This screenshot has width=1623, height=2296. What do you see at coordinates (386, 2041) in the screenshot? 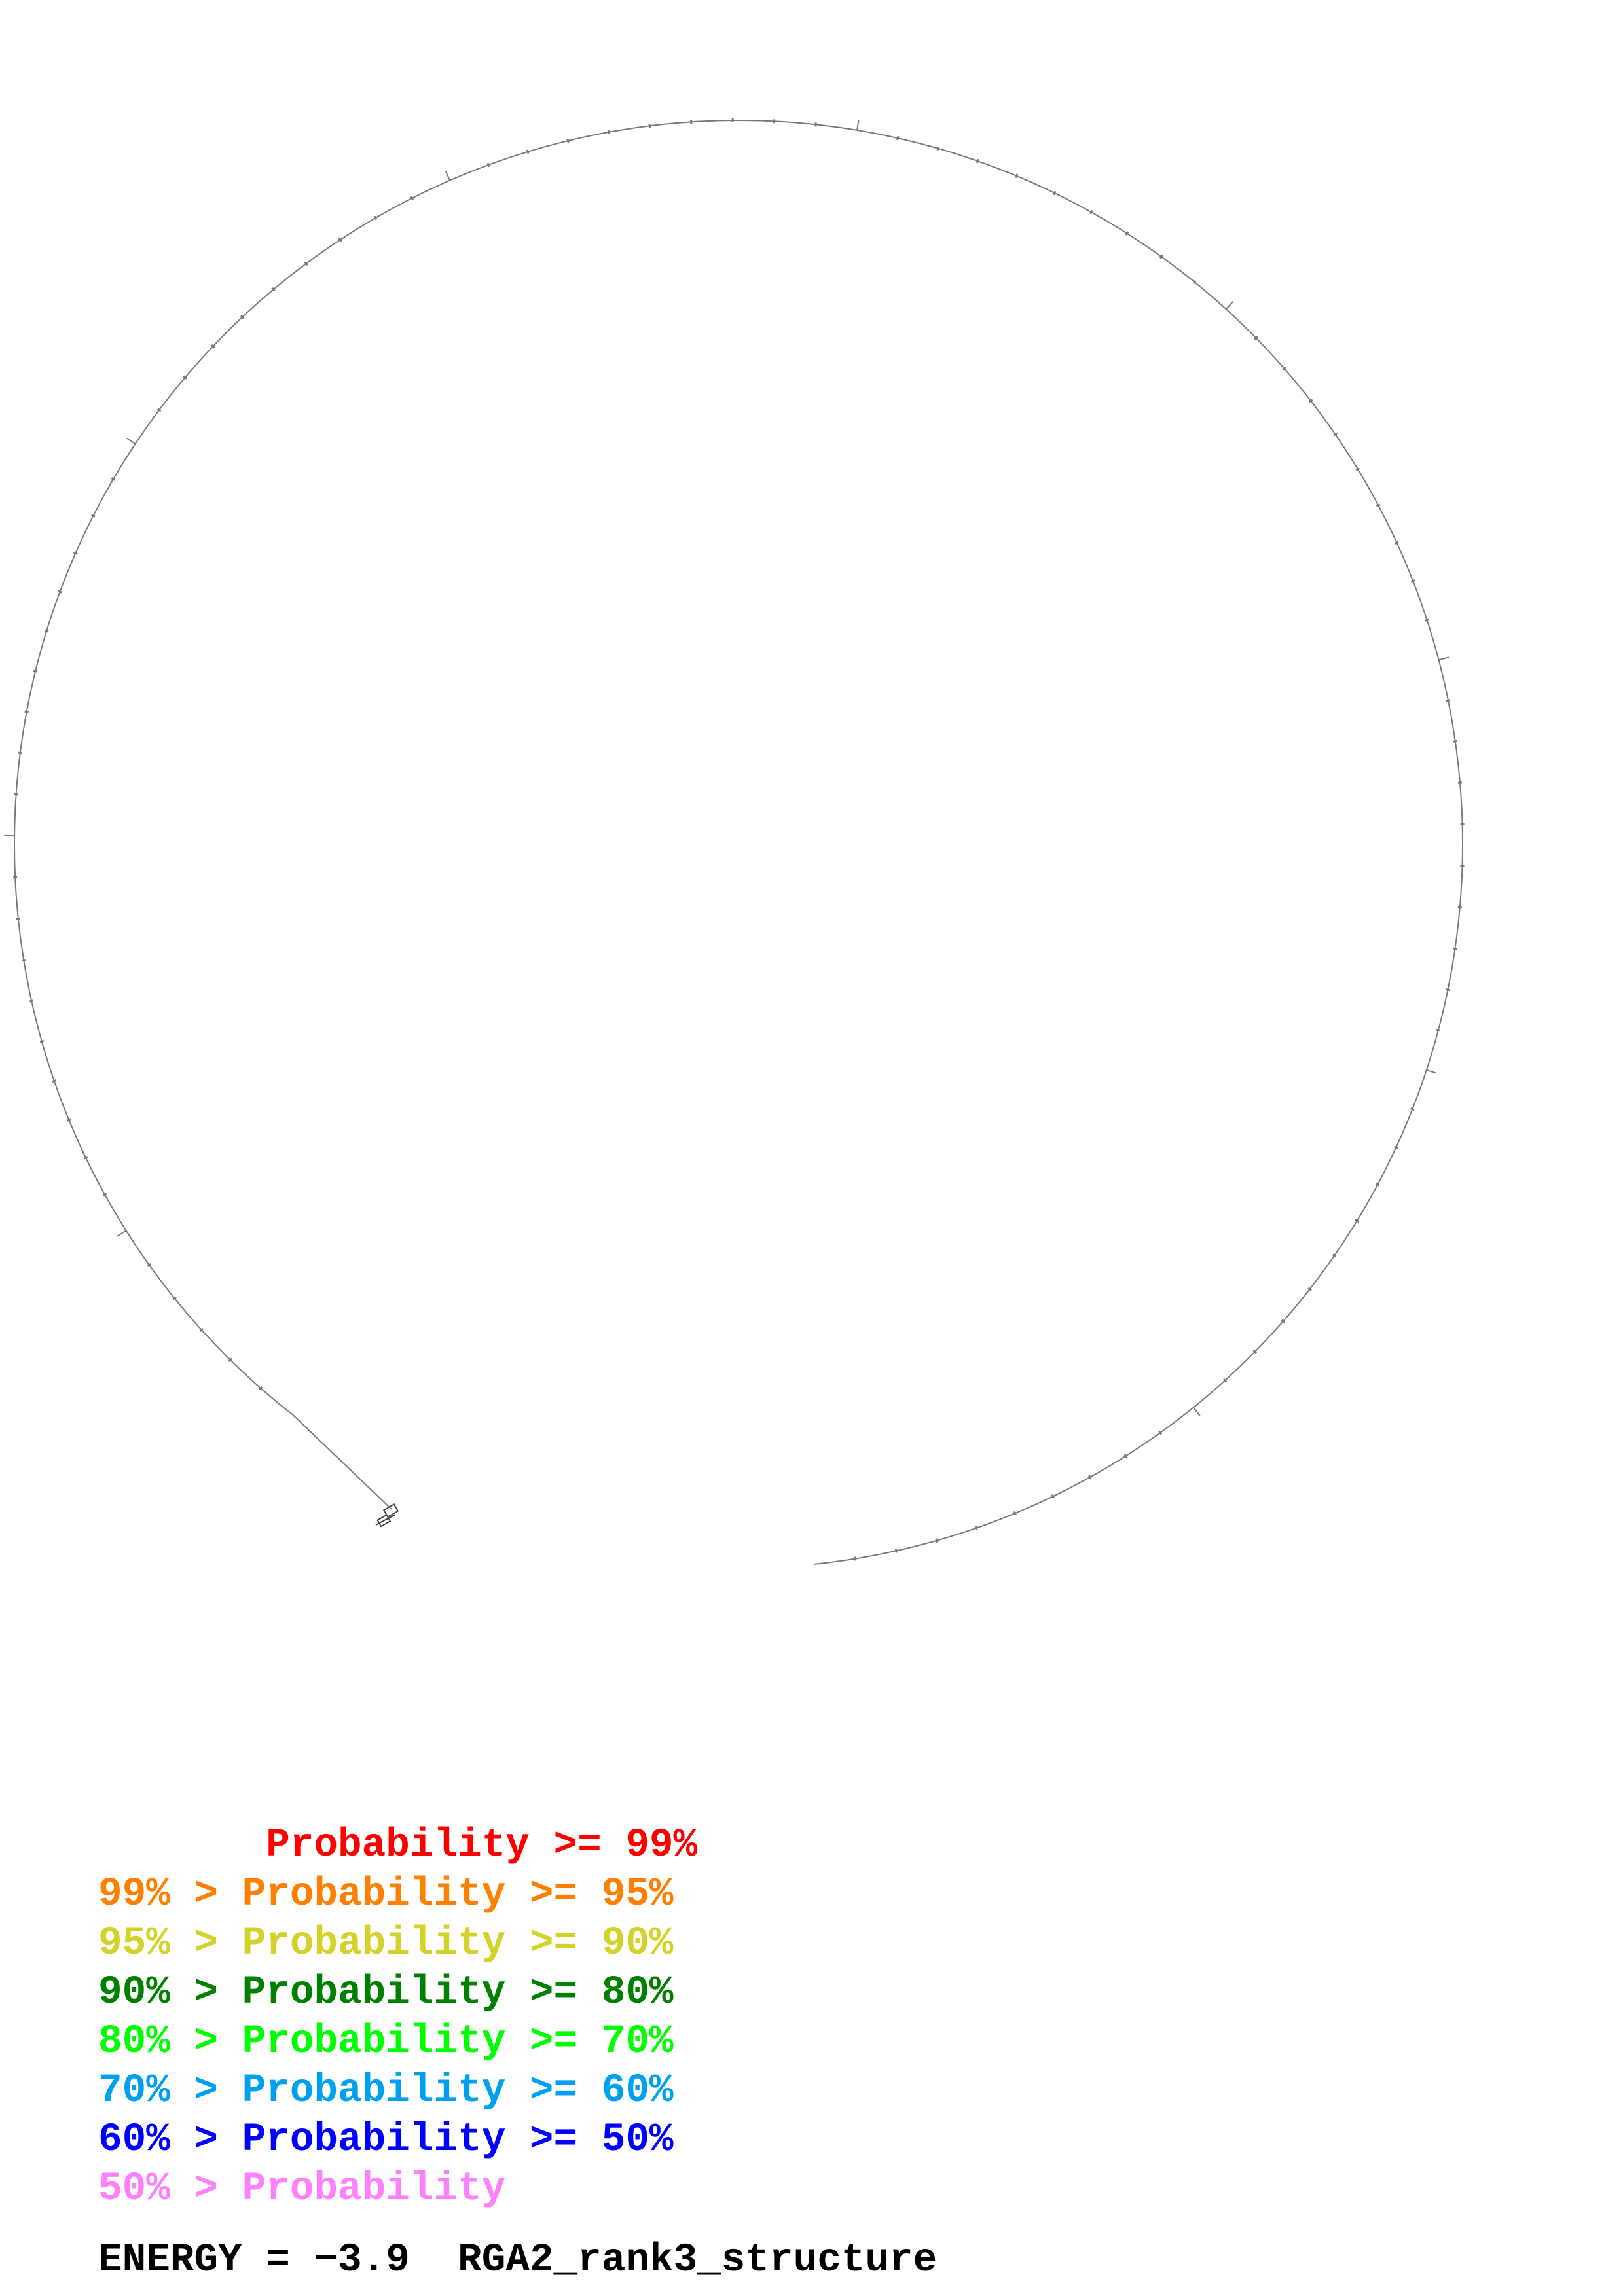
I see `legend-line-prob-70: 80% > Probability >= 70%` at bounding box center [386, 2041].